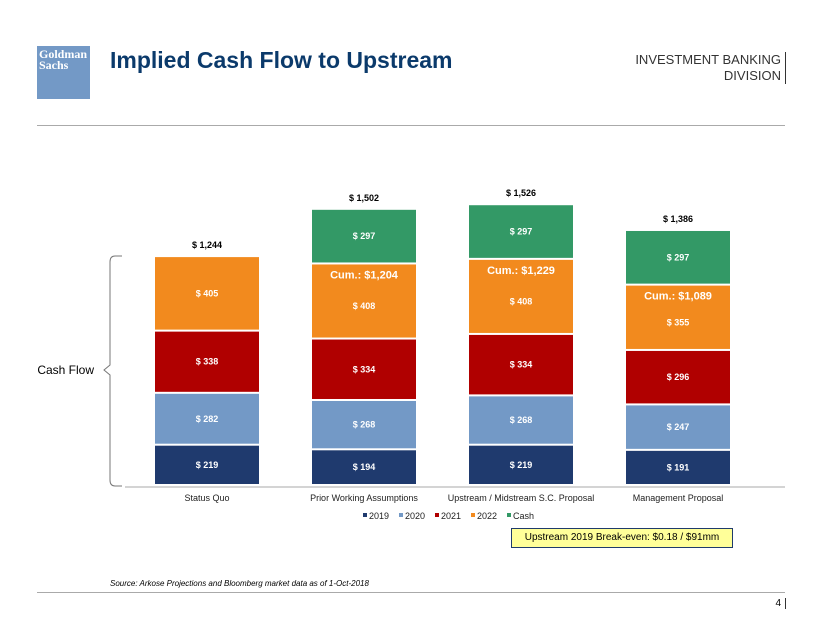 The height and width of the screenshot is (635, 822). What do you see at coordinates (678, 297) in the screenshot?
I see `cumulative-label: Cum.: $1,089` at bounding box center [678, 297].